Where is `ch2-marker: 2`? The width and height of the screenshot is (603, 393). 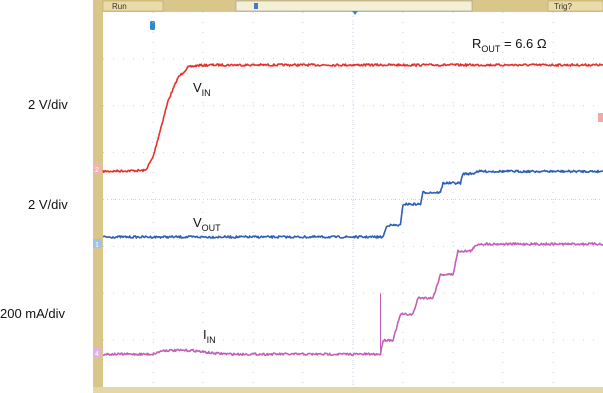 ch2-marker: 2 is located at coordinates (97, 169).